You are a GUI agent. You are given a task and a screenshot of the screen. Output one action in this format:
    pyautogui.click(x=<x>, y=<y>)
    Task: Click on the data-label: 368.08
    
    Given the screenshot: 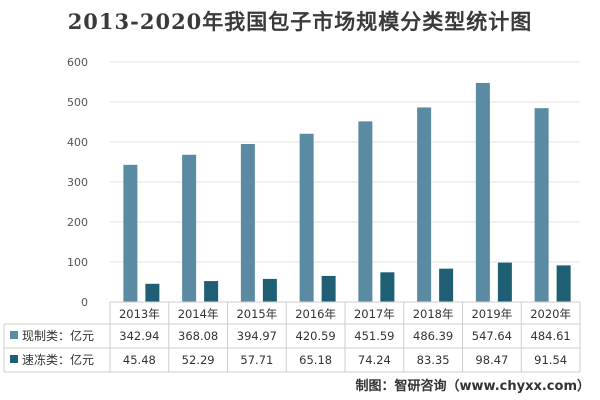 What is the action you would take?
    pyautogui.click(x=198, y=336)
    